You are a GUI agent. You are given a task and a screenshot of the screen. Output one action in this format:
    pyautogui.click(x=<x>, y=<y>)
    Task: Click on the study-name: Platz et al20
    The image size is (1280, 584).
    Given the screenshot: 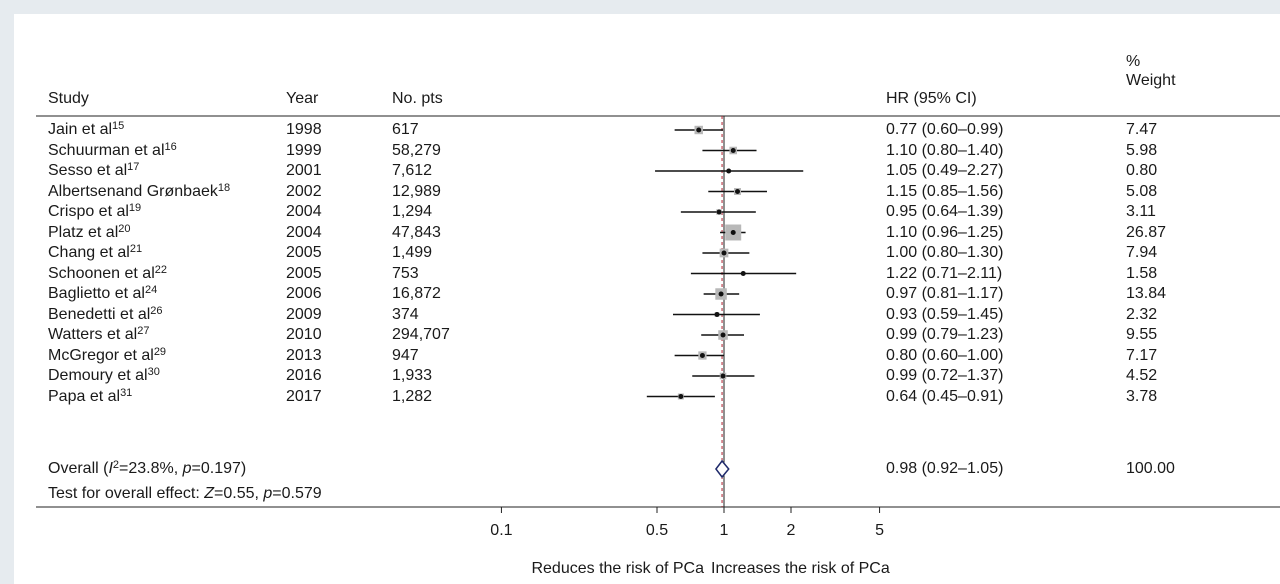 What is the action you would take?
    pyautogui.click(x=89, y=231)
    